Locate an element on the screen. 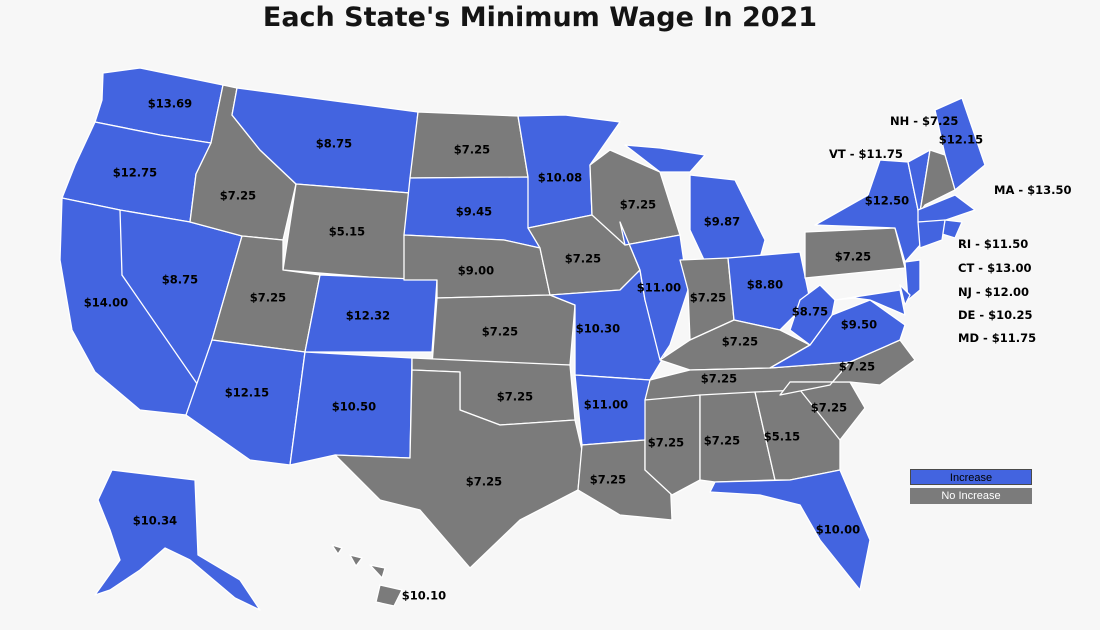 The width and height of the screenshot is (1100, 630). wage-label-wi: $7.25 is located at coordinates (638, 205).